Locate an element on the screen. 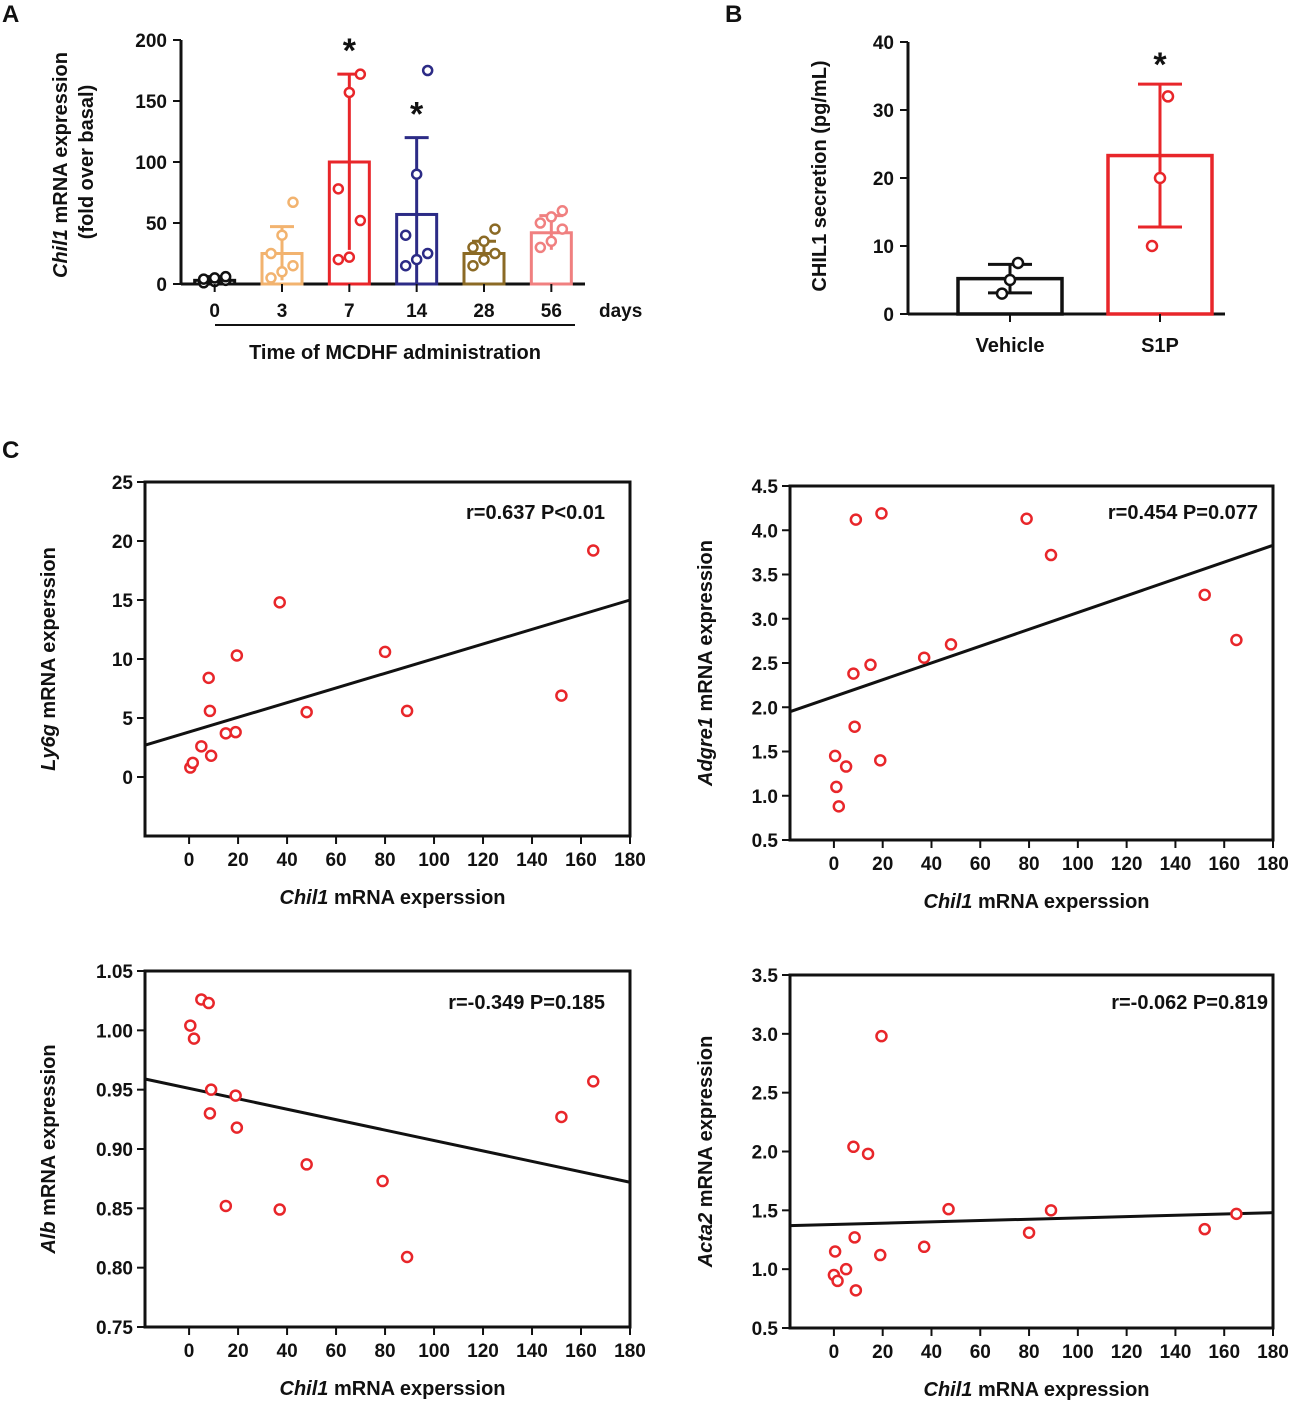  y-axis-title: Acta2 mRNA expression is located at coordinates (706, 1152).